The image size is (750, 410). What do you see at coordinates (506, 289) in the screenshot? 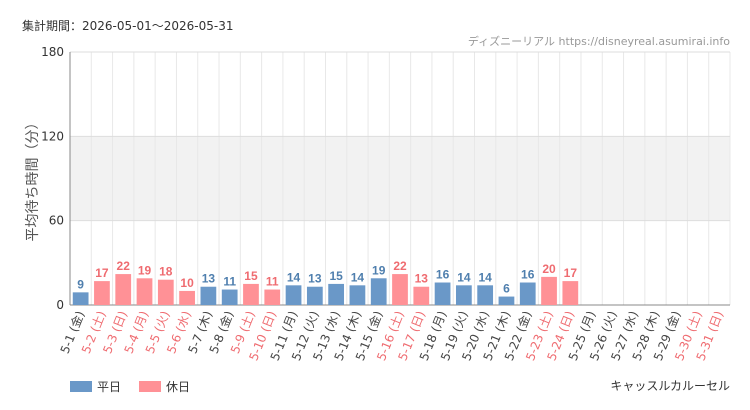
I see `bar-value-label: 6` at bounding box center [506, 289].